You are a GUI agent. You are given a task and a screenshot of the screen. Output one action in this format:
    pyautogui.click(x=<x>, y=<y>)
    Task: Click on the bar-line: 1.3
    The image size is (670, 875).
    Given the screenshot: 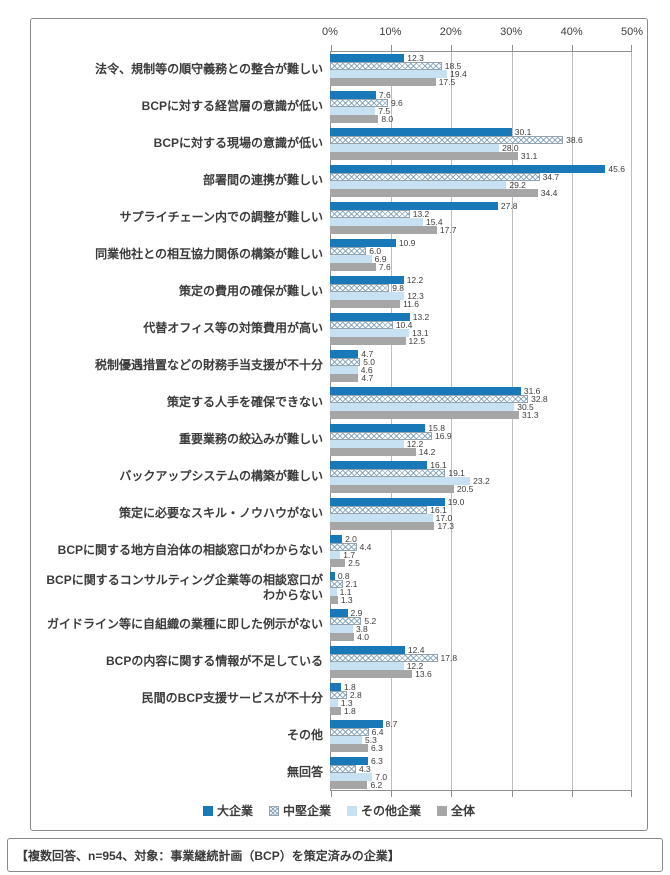 What is the action you would take?
    pyautogui.click(x=481, y=599)
    